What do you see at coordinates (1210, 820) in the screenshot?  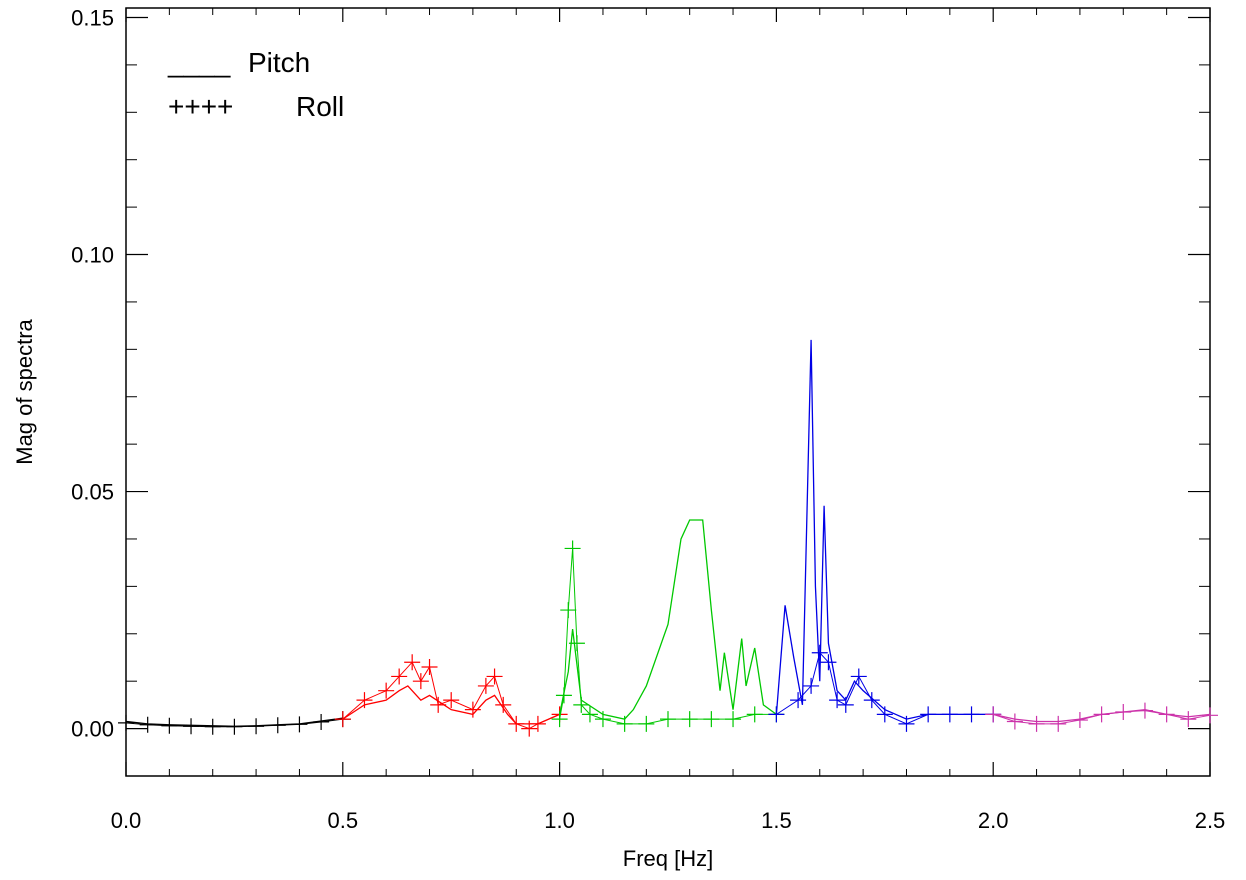 I see `x-tick-label: 2.5` at bounding box center [1210, 820].